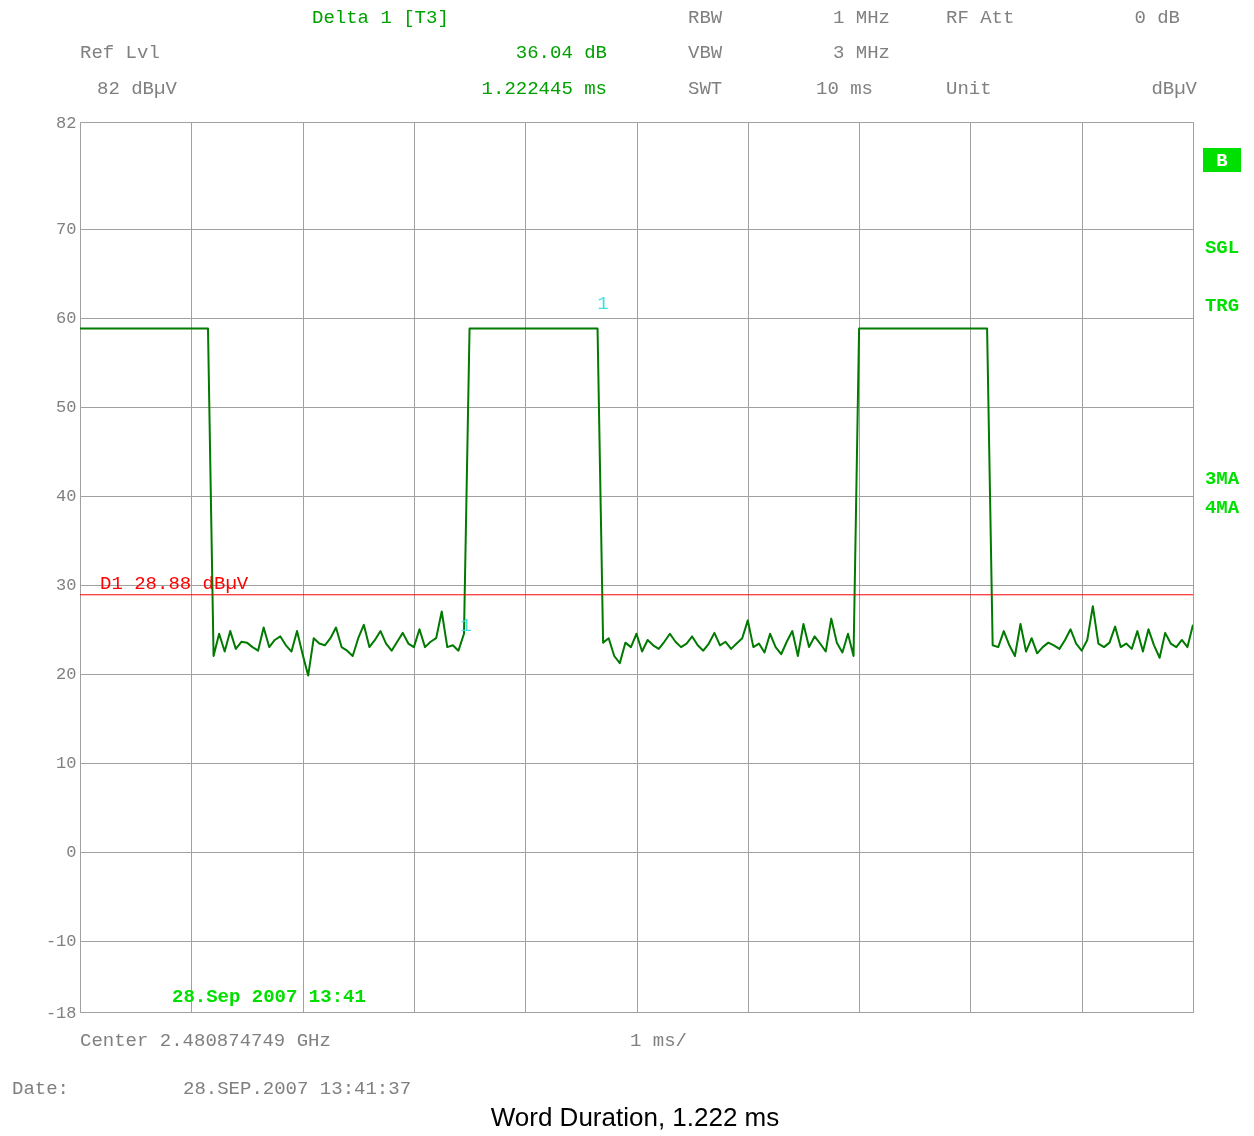 The width and height of the screenshot is (1254, 1136). Describe the element at coordinates (705, 18) in the screenshot. I see `text: RBW` at that location.